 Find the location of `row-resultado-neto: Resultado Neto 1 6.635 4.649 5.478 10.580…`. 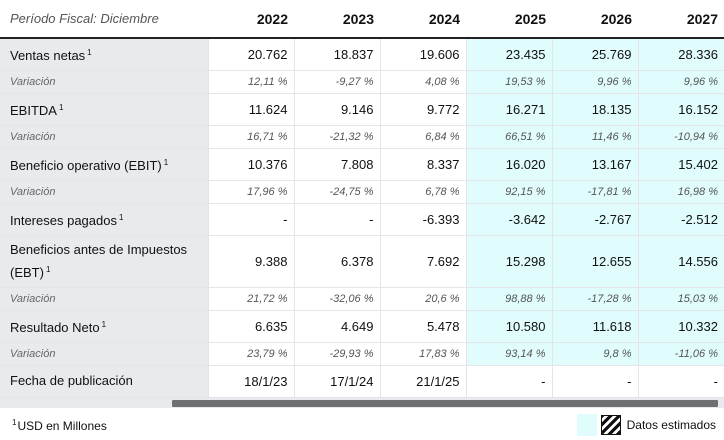

row-resultado-neto: Resultado Neto 1 6.635 4.649 5.478 10.580… is located at coordinates (362, 326).